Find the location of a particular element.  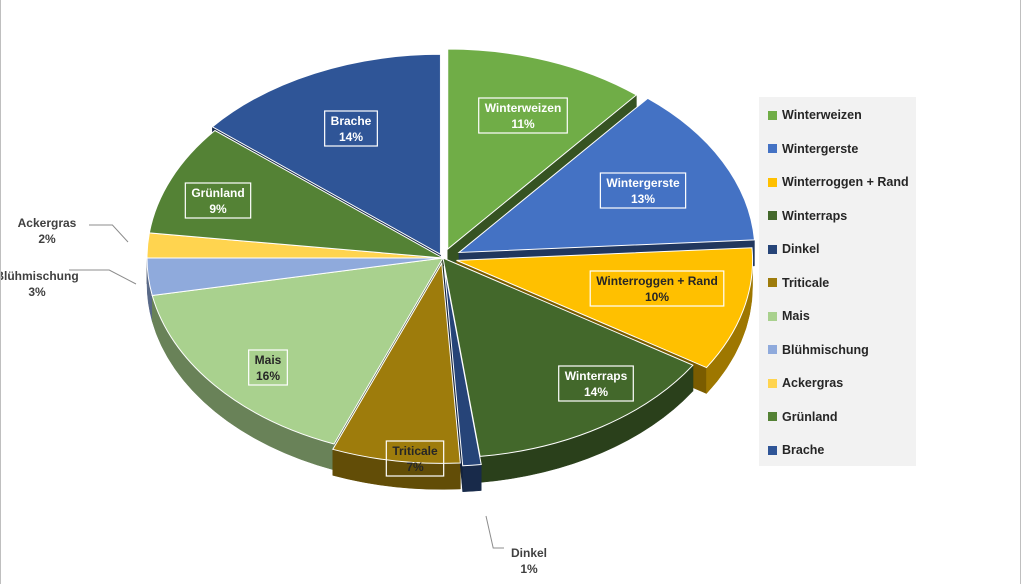

data-label-value: 3% is located at coordinates (37, 292).